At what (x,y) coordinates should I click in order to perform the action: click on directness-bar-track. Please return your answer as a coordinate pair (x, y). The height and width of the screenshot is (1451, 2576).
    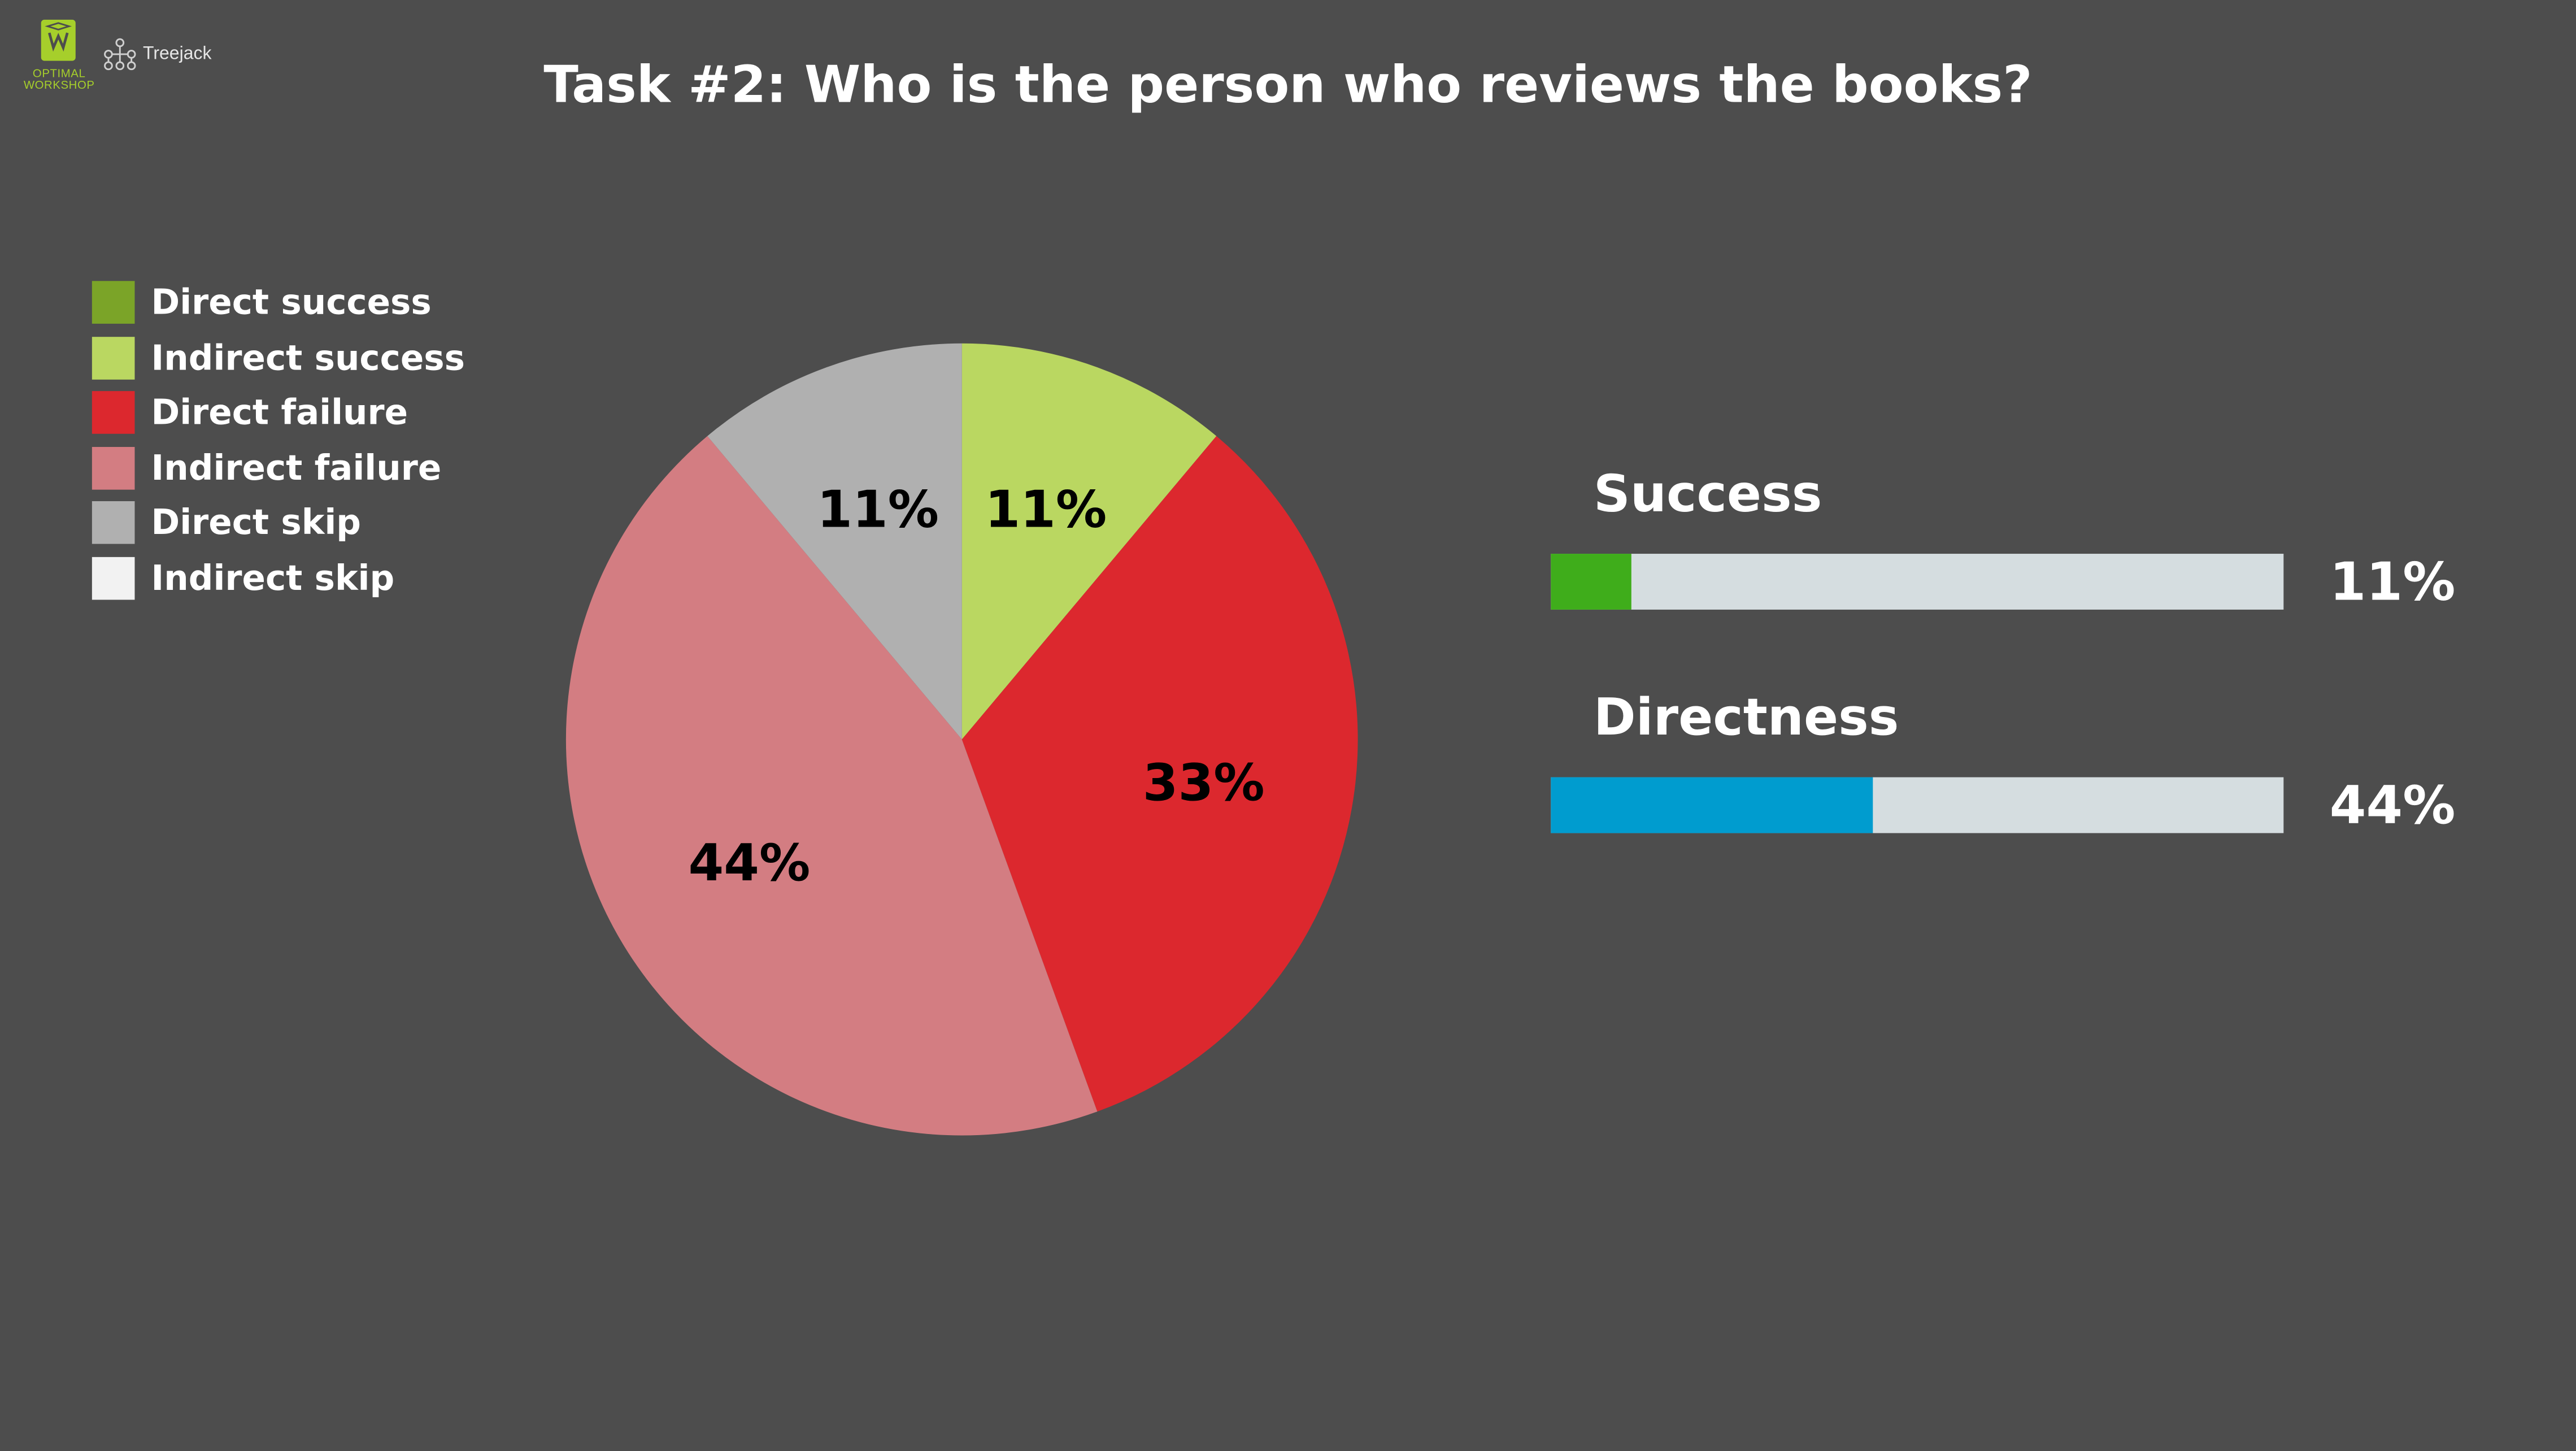
    Looking at the image, I should click on (1917, 805).